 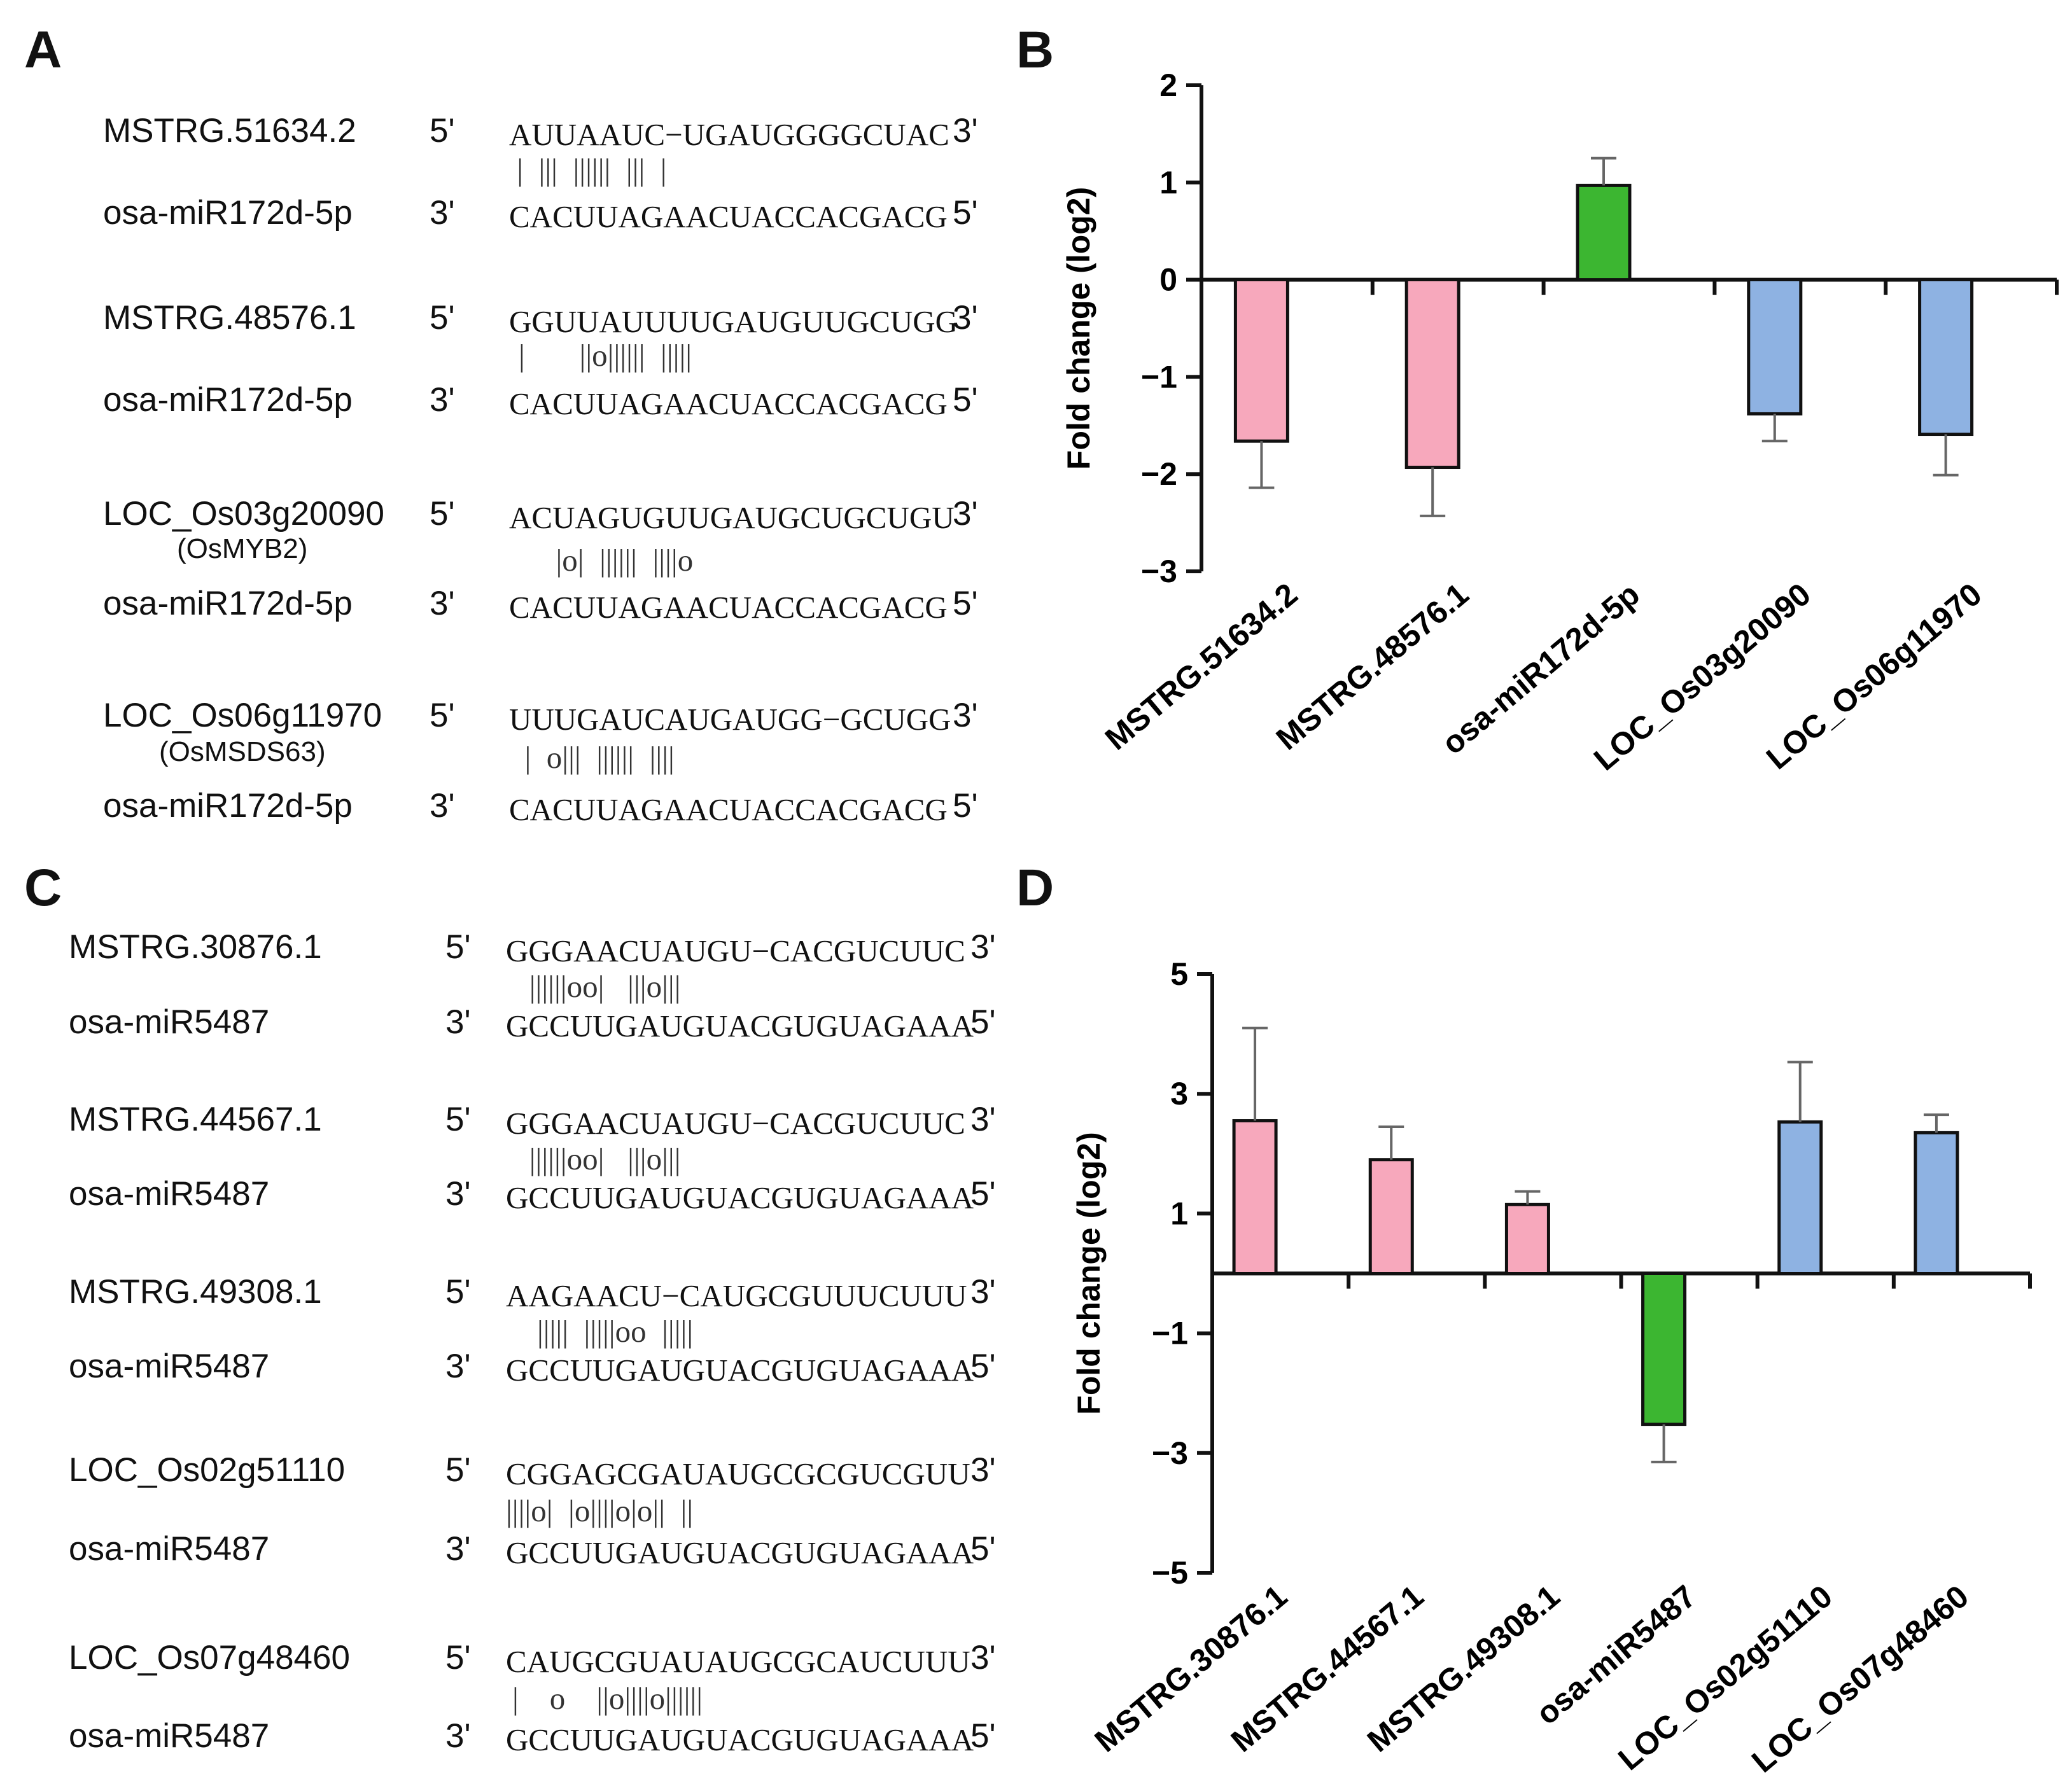 What do you see at coordinates (242, 715) in the screenshot?
I see `target-name: LOC_Os06g11970` at bounding box center [242, 715].